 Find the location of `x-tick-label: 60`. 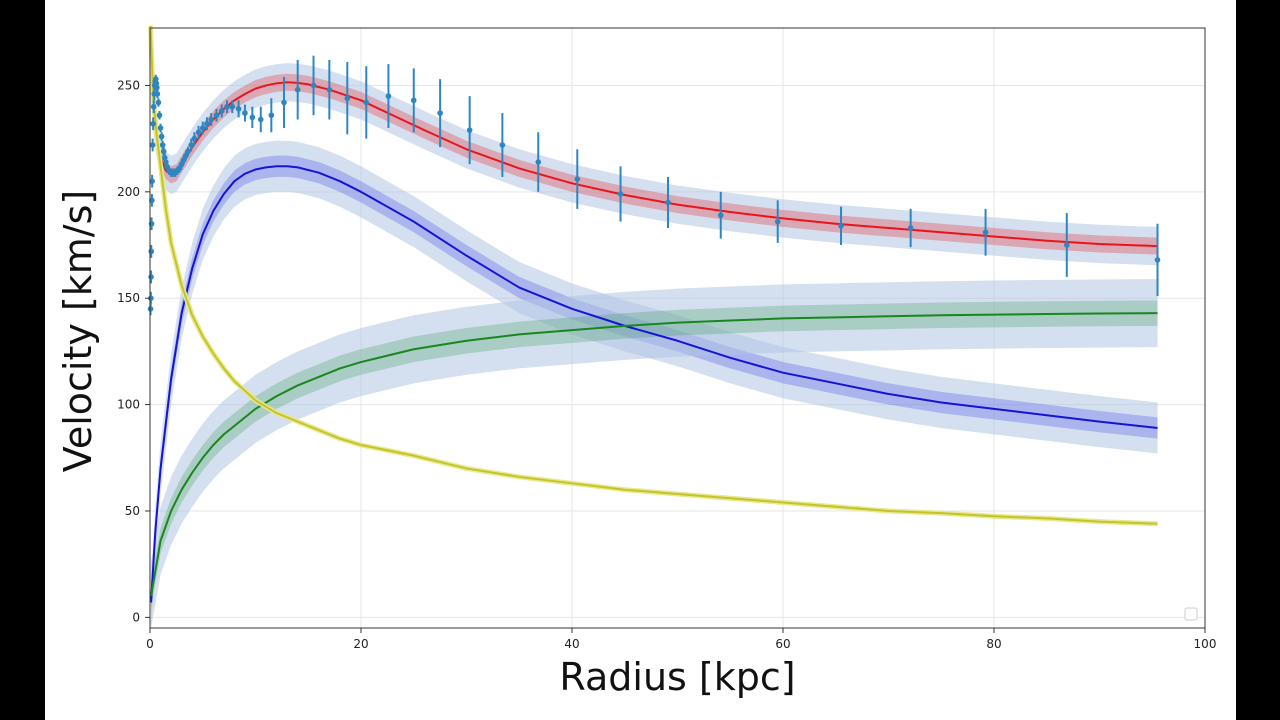

x-tick-label: 60 is located at coordinates (782, 644).